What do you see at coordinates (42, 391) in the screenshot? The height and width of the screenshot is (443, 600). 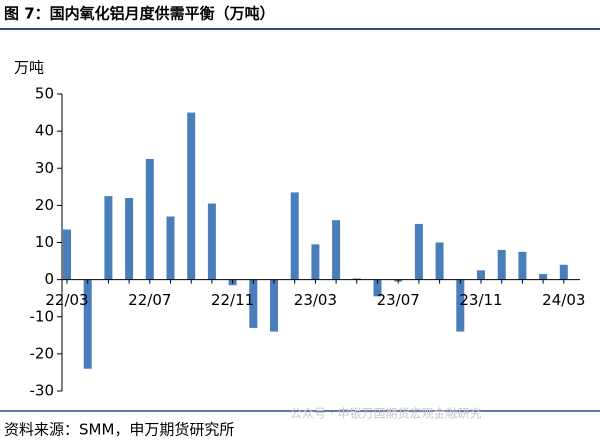 I see `y-tick-label: -30` at bounding box center [42, 391].